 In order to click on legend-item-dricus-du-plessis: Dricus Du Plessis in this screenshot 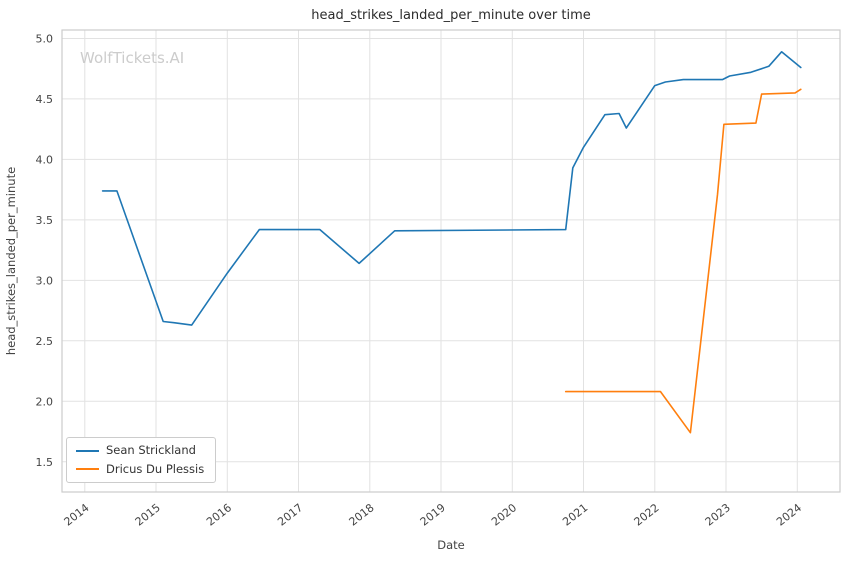, I will do `click(140, 468)`.